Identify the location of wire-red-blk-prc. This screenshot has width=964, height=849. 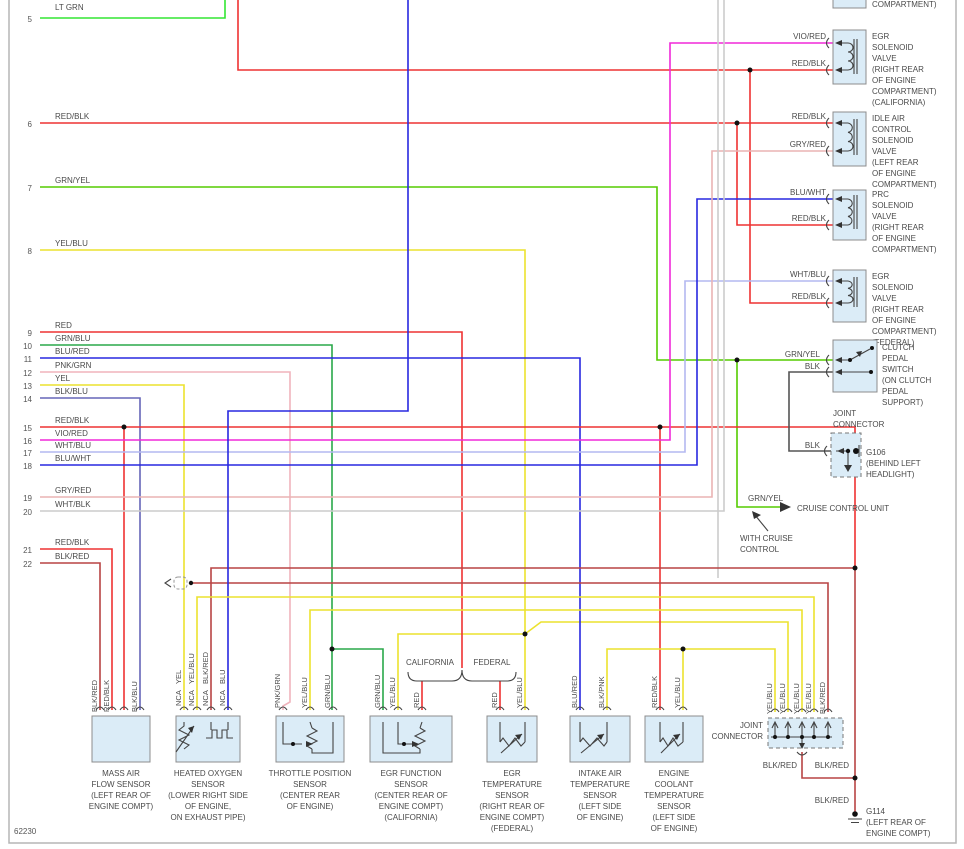
(784, 174).